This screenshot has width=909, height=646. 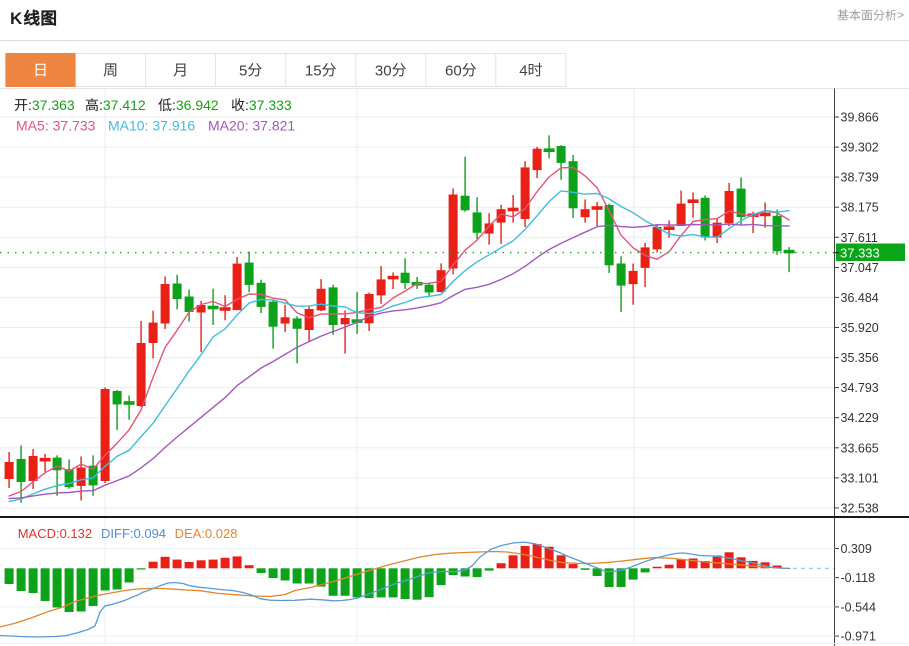 What do you see at coordinates (858, 578) in the screenshot?
I see `svg-text: -0.118` at bounding box center [858, 578].